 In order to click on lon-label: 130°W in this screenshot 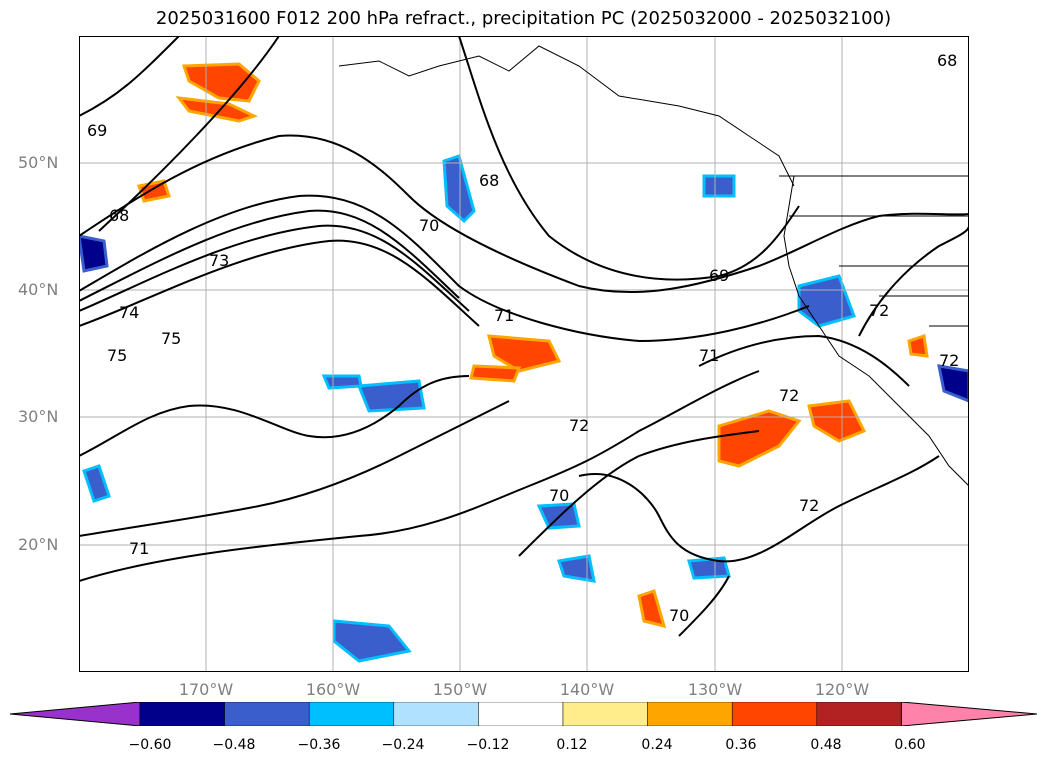, I will do `click(715, 689)`.